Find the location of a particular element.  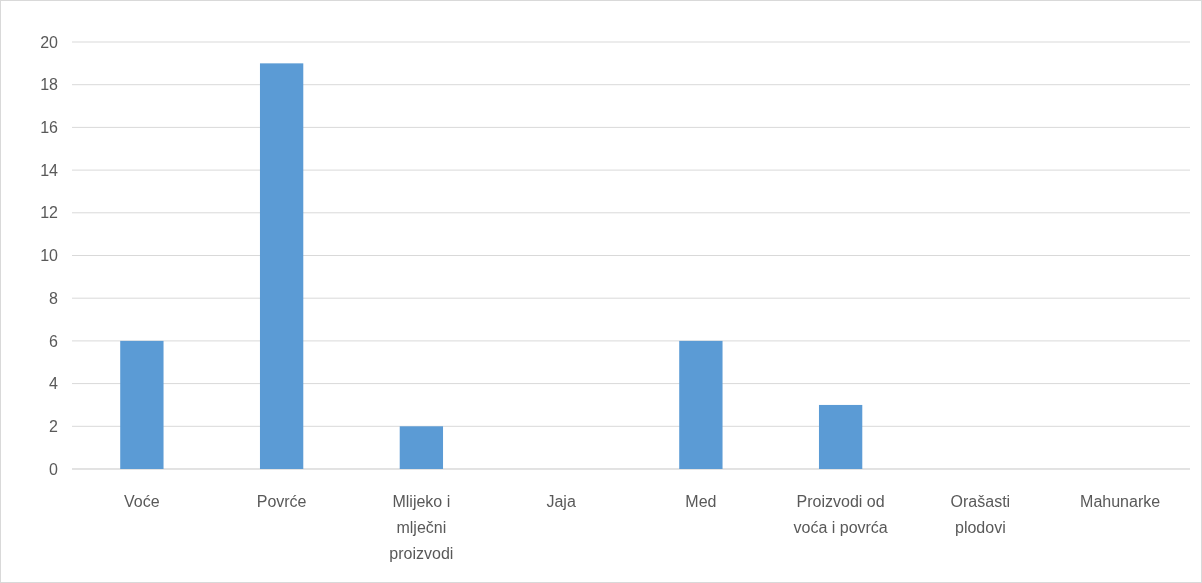

y-tick-label: 0 is located at coordinates (54, 469).